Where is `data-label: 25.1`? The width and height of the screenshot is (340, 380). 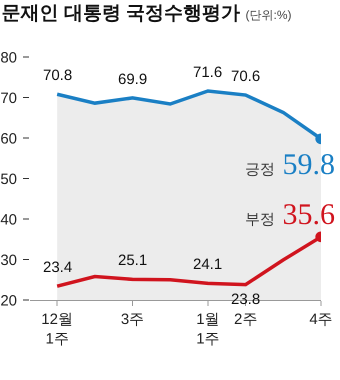
data-label: 25.1 is located at coordinates (133, 260).